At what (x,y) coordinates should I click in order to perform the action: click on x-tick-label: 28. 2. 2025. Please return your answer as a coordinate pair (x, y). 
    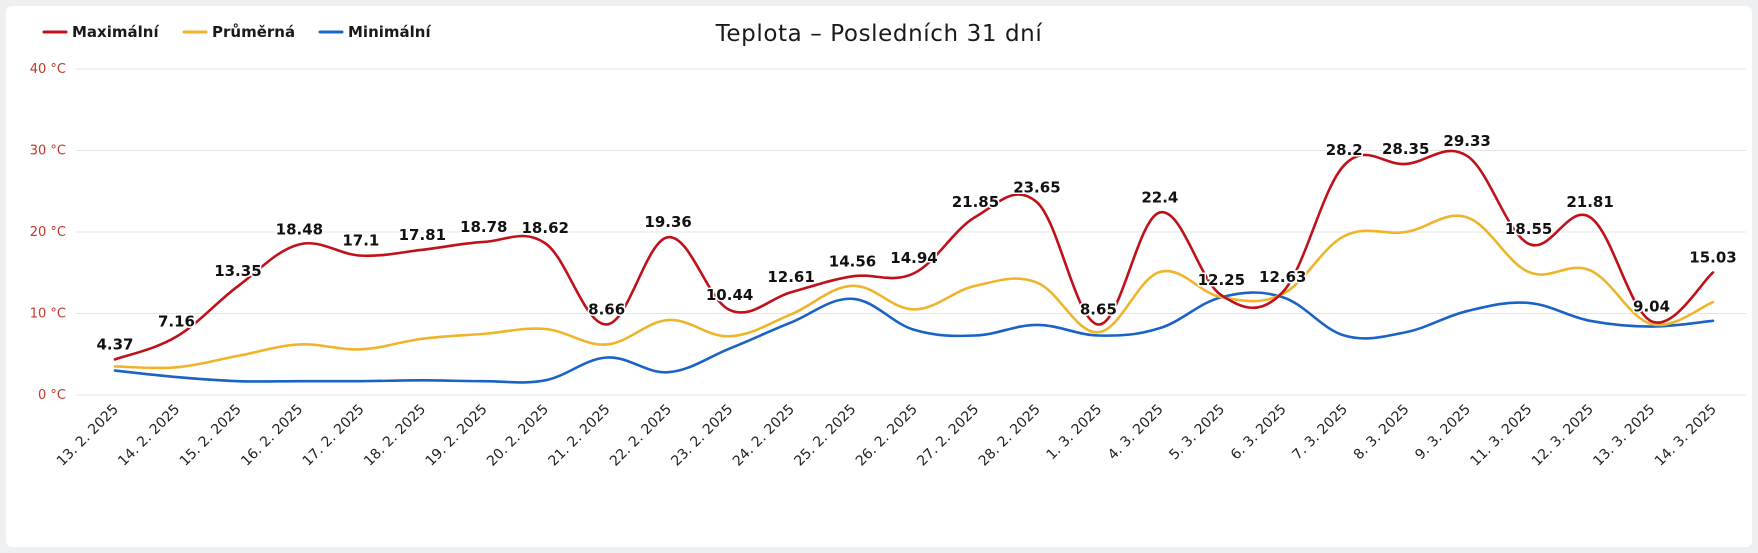
    Looking at the image, I should click on (1010, 436).